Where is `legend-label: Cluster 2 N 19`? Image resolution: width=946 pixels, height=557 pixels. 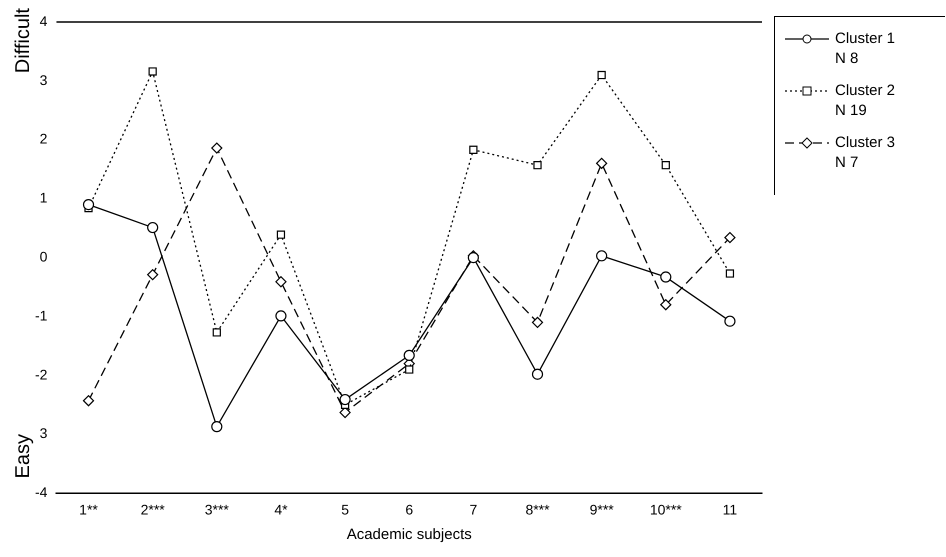
legend-label: Cluster 2 N 19 is located at coordinates (865, 101).